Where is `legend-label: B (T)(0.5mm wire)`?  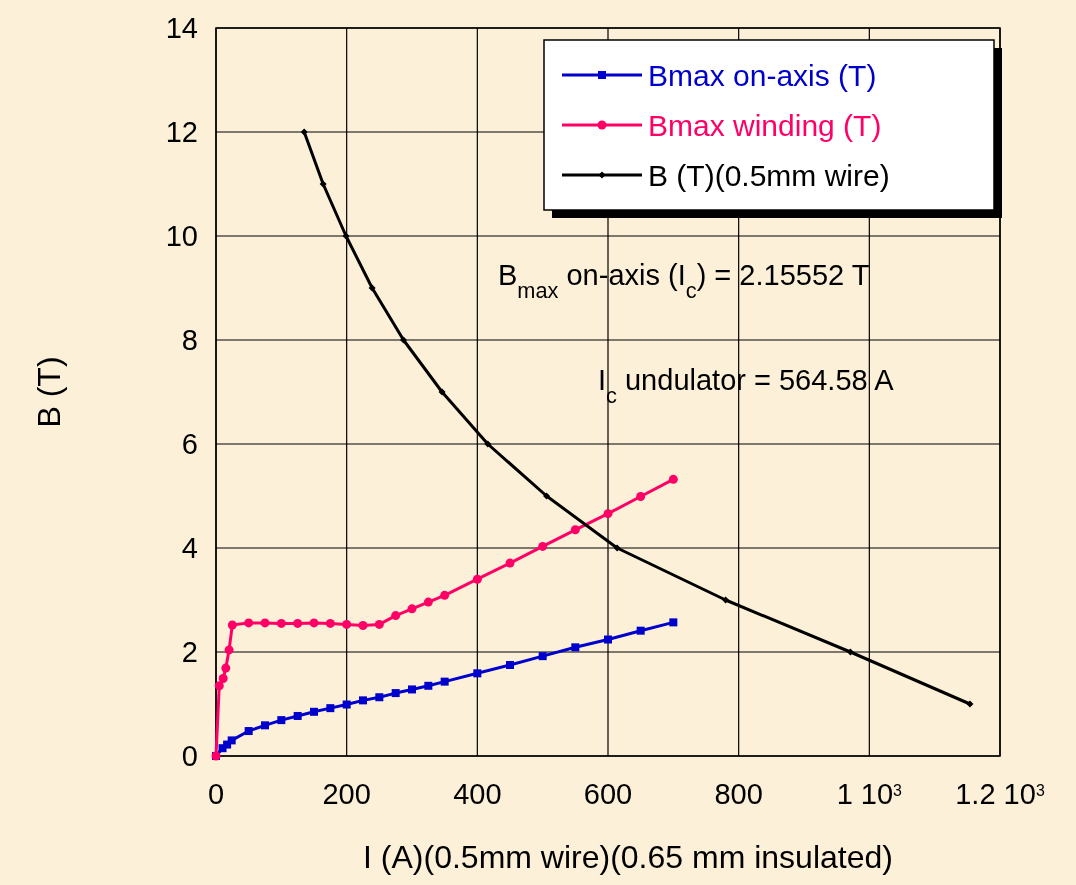 legend-label: B (T)(0.5mm wire) is located at coordinates (769, 175).